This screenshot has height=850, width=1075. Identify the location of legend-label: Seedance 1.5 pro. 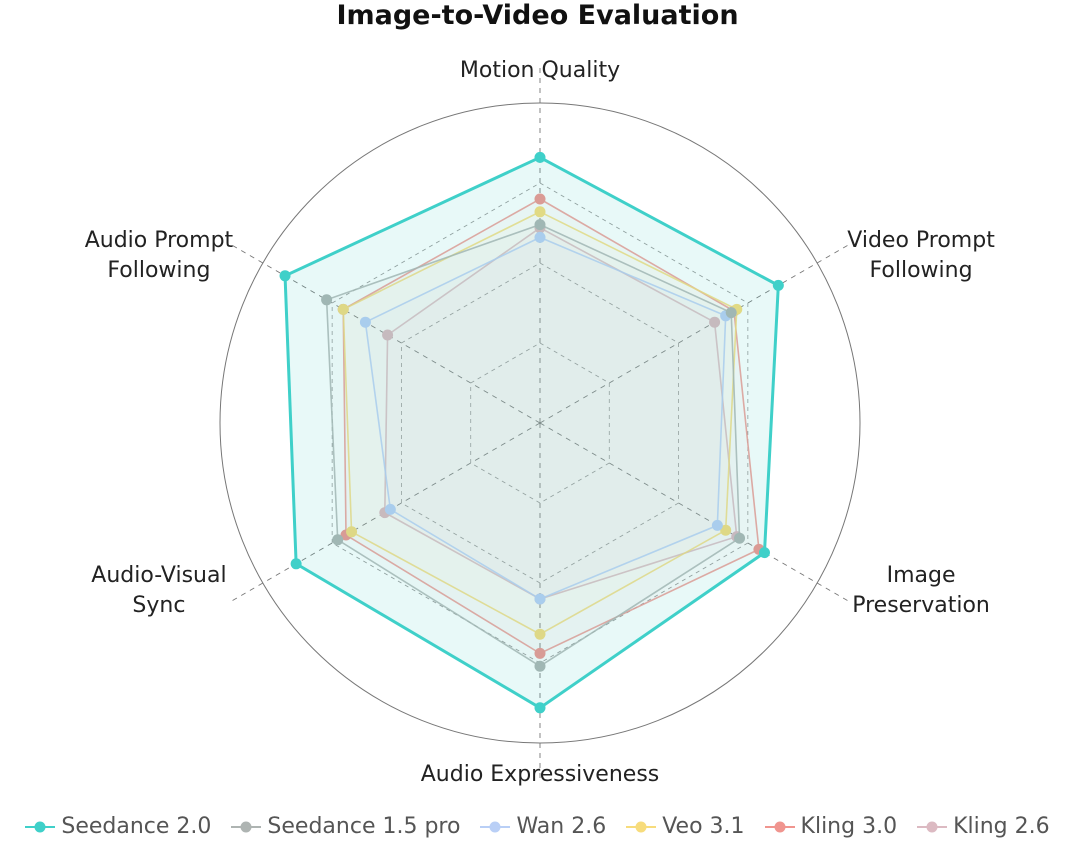
(364, 826).